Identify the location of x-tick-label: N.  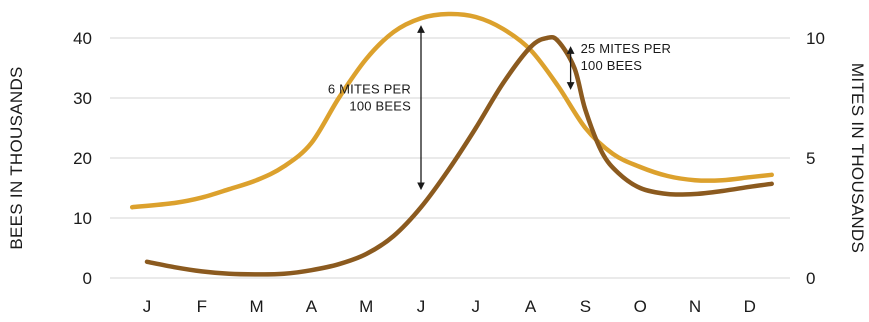
(695, 306).